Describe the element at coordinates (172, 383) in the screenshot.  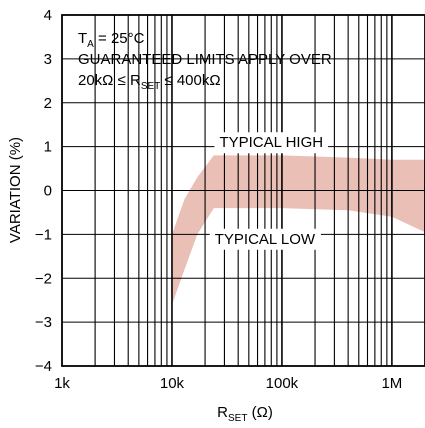
I see `x-tick-label: 10k` at that location.